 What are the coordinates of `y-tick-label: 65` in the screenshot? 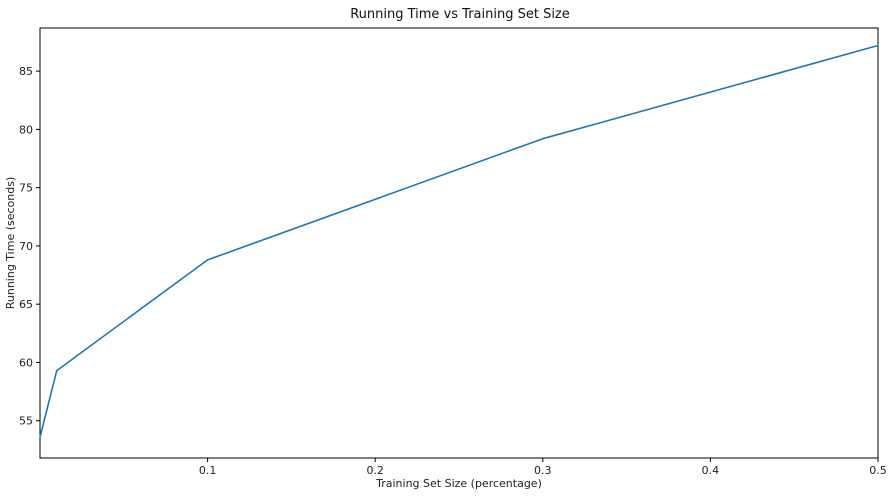 It's located at (26, 304).